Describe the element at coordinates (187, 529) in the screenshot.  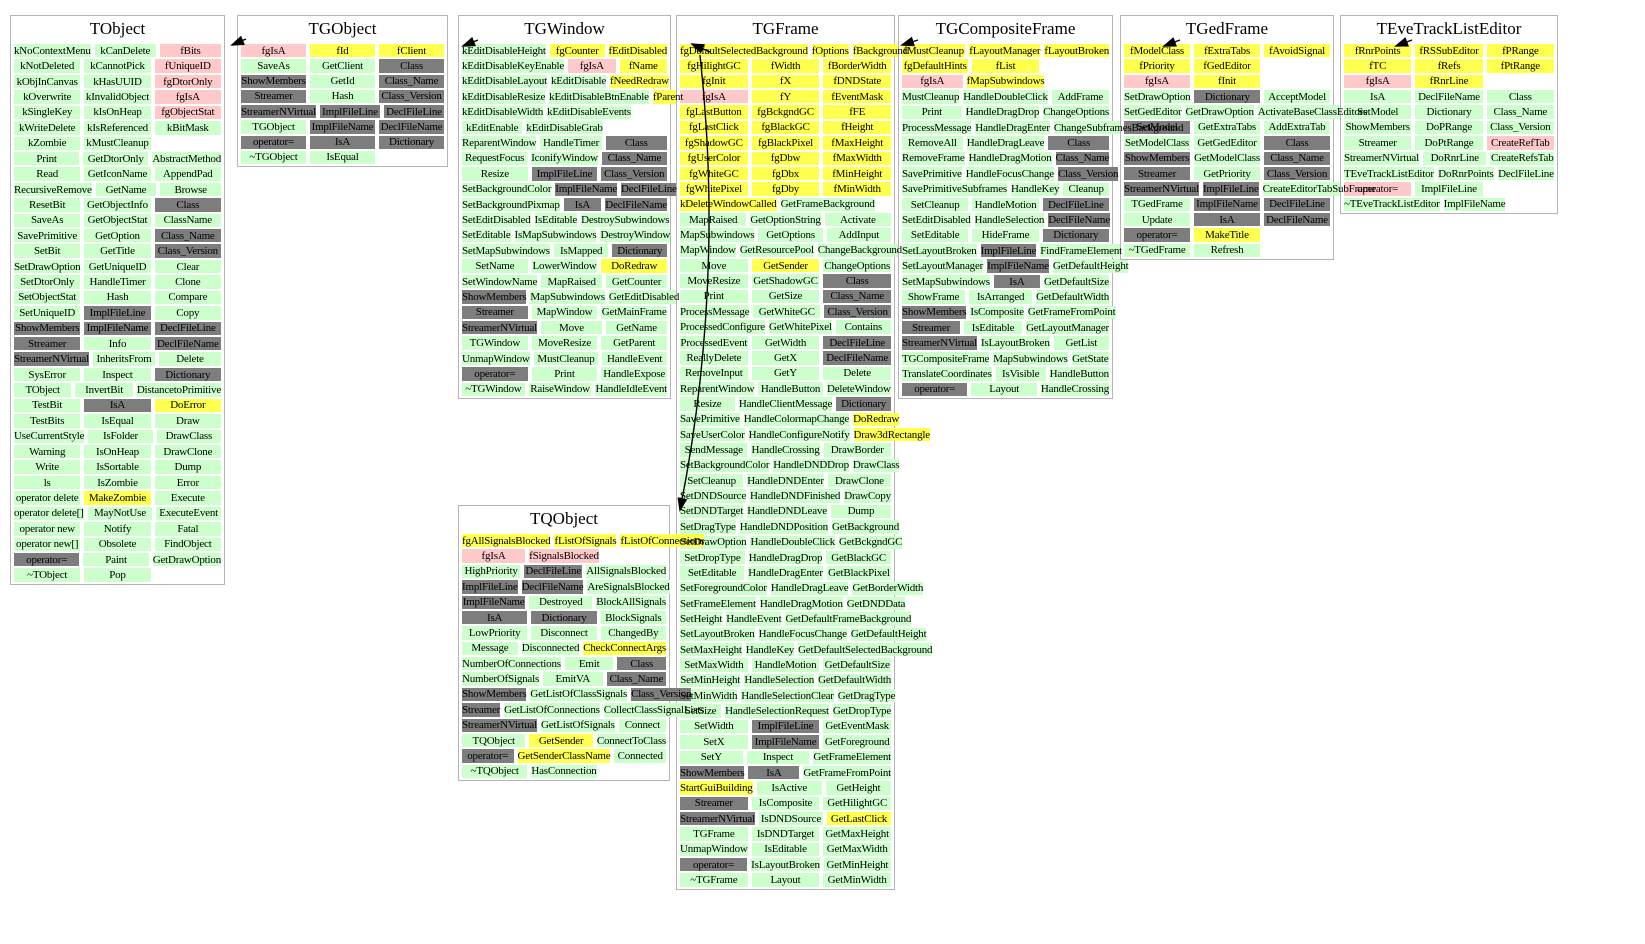
I see `member-cell: Fatal` at that location.